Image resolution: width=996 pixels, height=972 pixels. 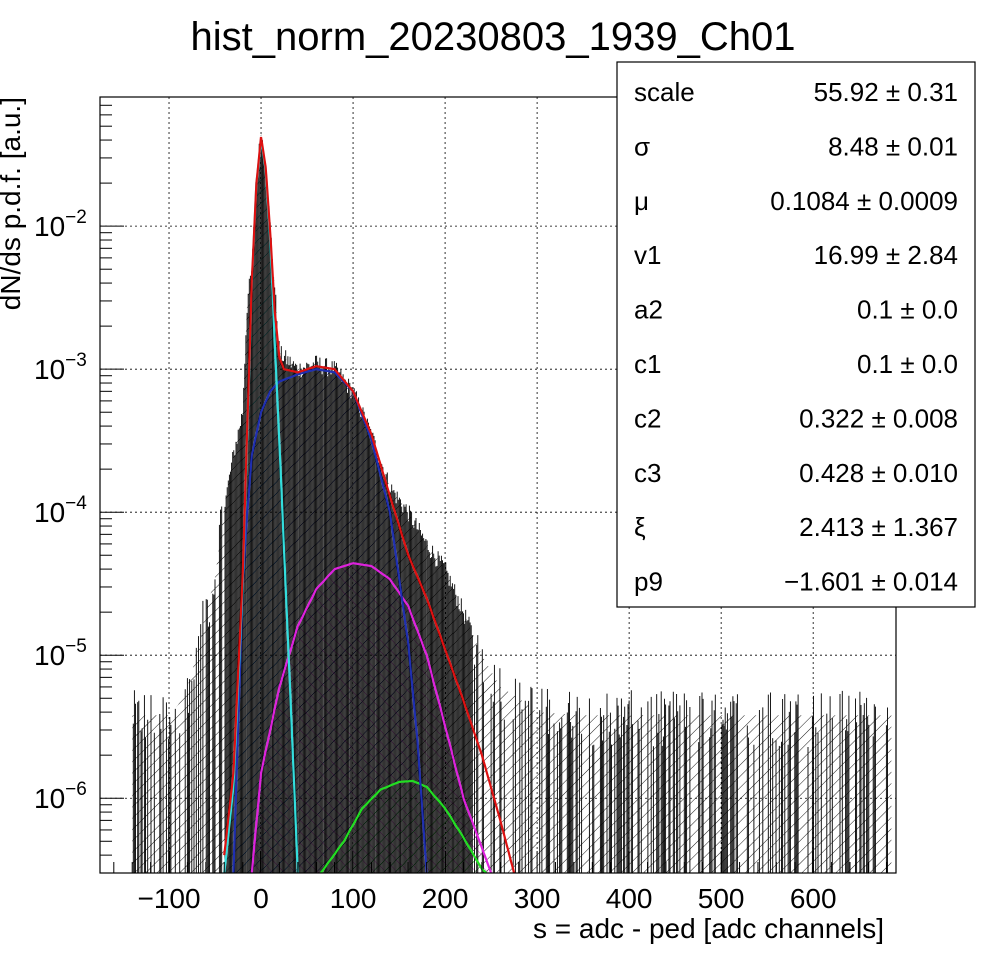 I want to click on x-tick-labels: −100 0 100 200 300 400 500 600, so click(x=486, y=898).